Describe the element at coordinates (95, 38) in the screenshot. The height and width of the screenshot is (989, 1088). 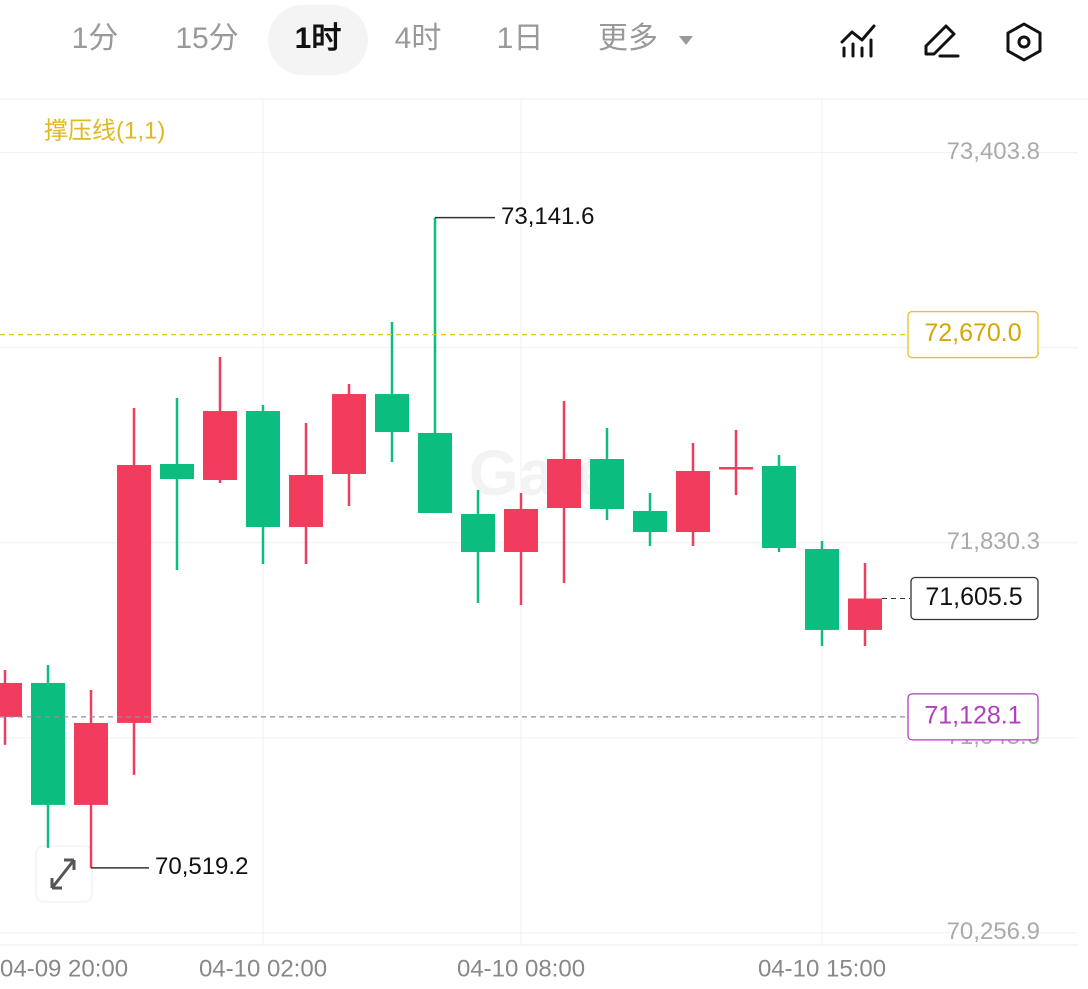
I see `tab: 1分` at that location.